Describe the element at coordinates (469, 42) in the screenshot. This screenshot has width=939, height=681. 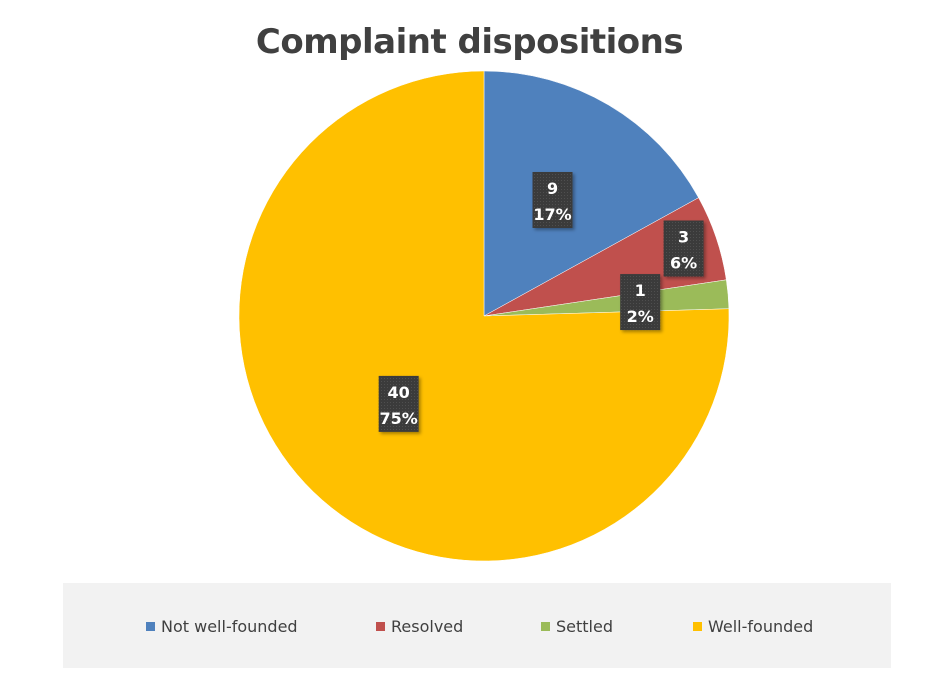
I see `chart-title: Complaint dispositions` at that location.